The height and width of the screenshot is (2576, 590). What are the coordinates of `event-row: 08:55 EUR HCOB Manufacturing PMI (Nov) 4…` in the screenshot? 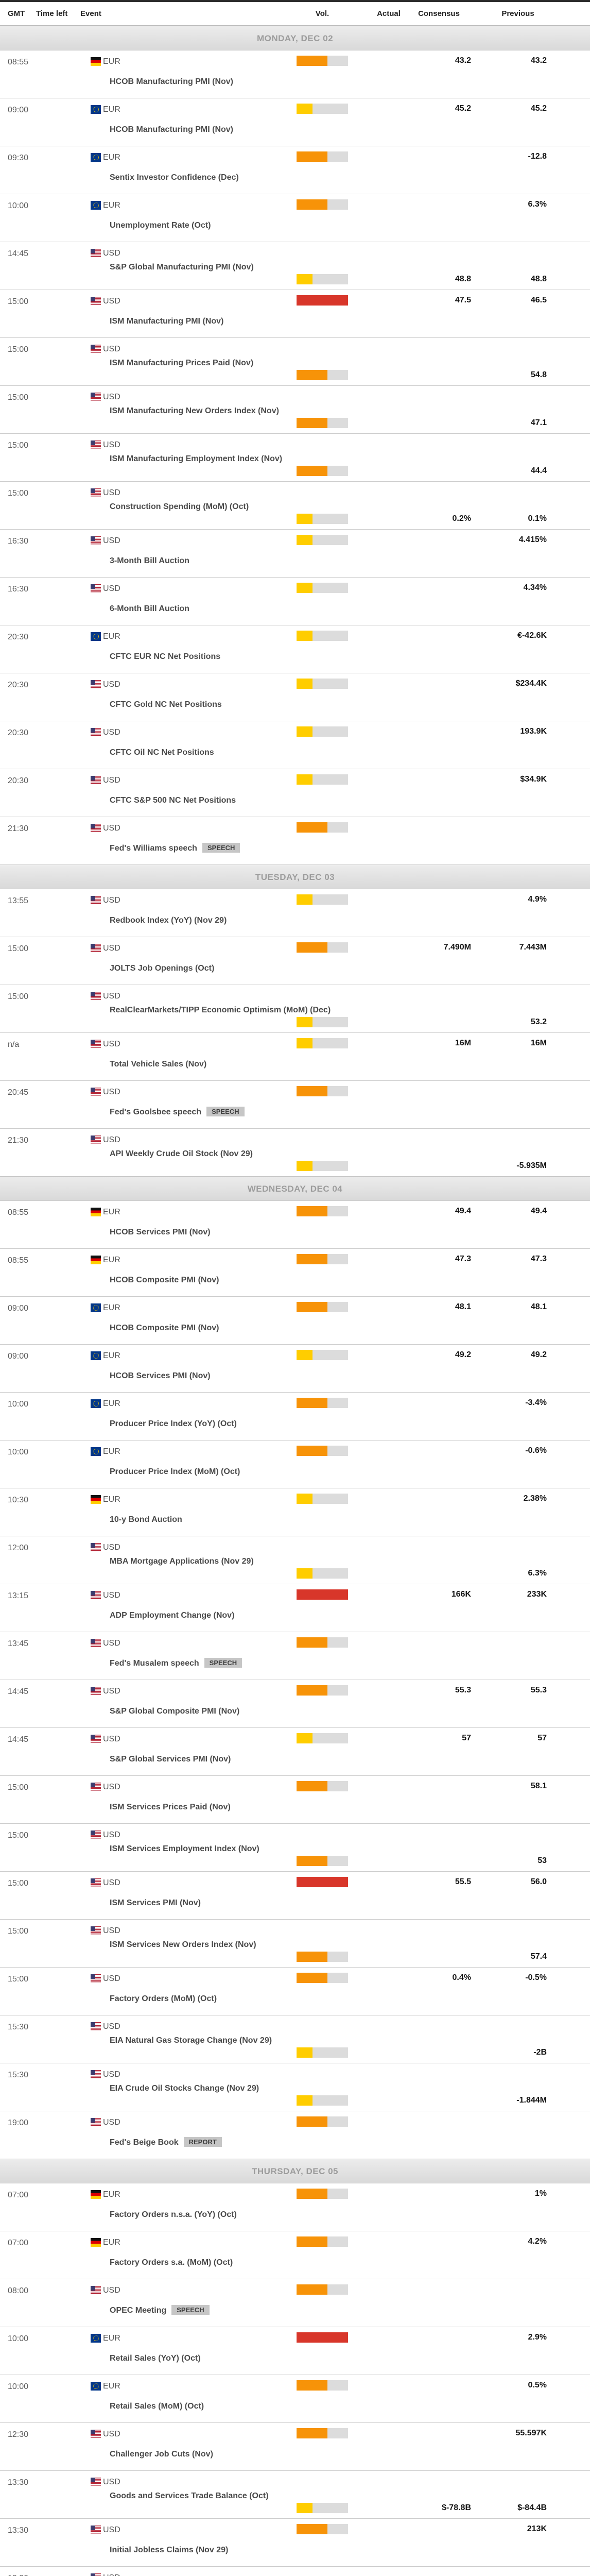 It's located at (295, 74).